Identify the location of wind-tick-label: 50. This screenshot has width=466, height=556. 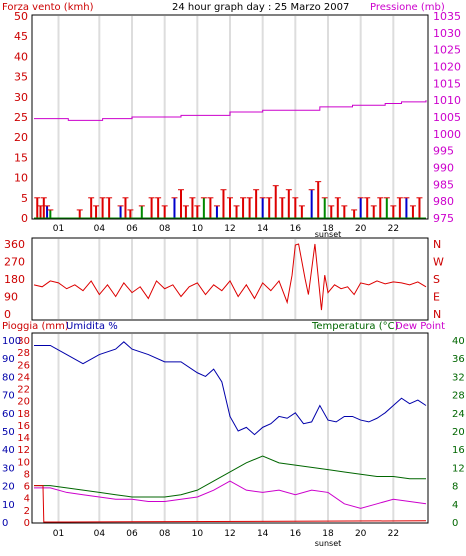
(21, 16).